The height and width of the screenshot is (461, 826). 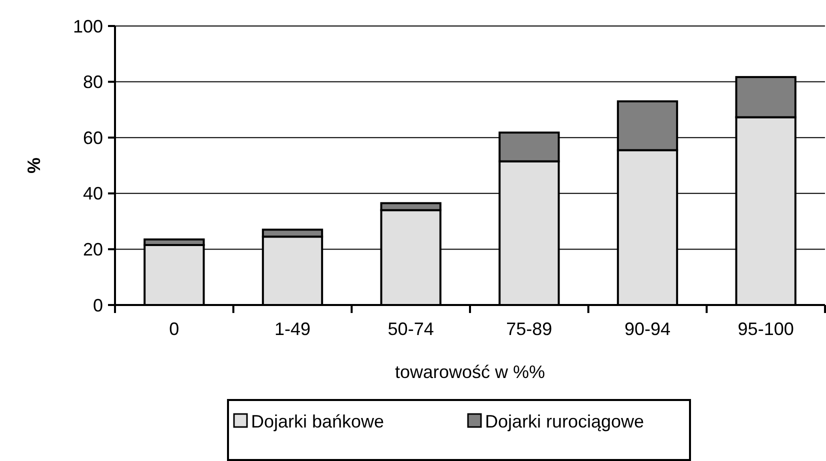 What do you see at coordinates (92, 82) in the screenshot?
I see `y-tick-label: 80` at bounding box center [92, 82].